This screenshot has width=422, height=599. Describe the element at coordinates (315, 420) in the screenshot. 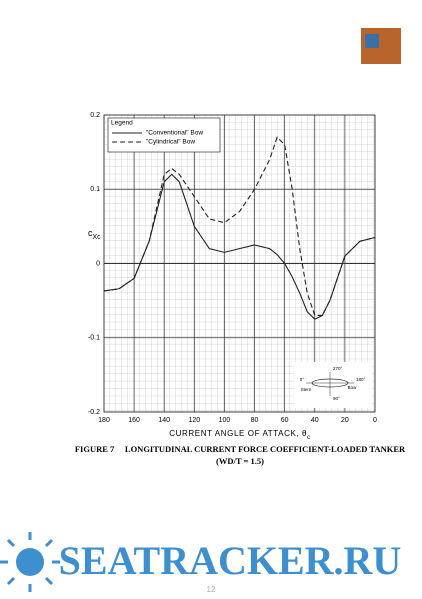

I see `x-tick-label: 40` at that location.